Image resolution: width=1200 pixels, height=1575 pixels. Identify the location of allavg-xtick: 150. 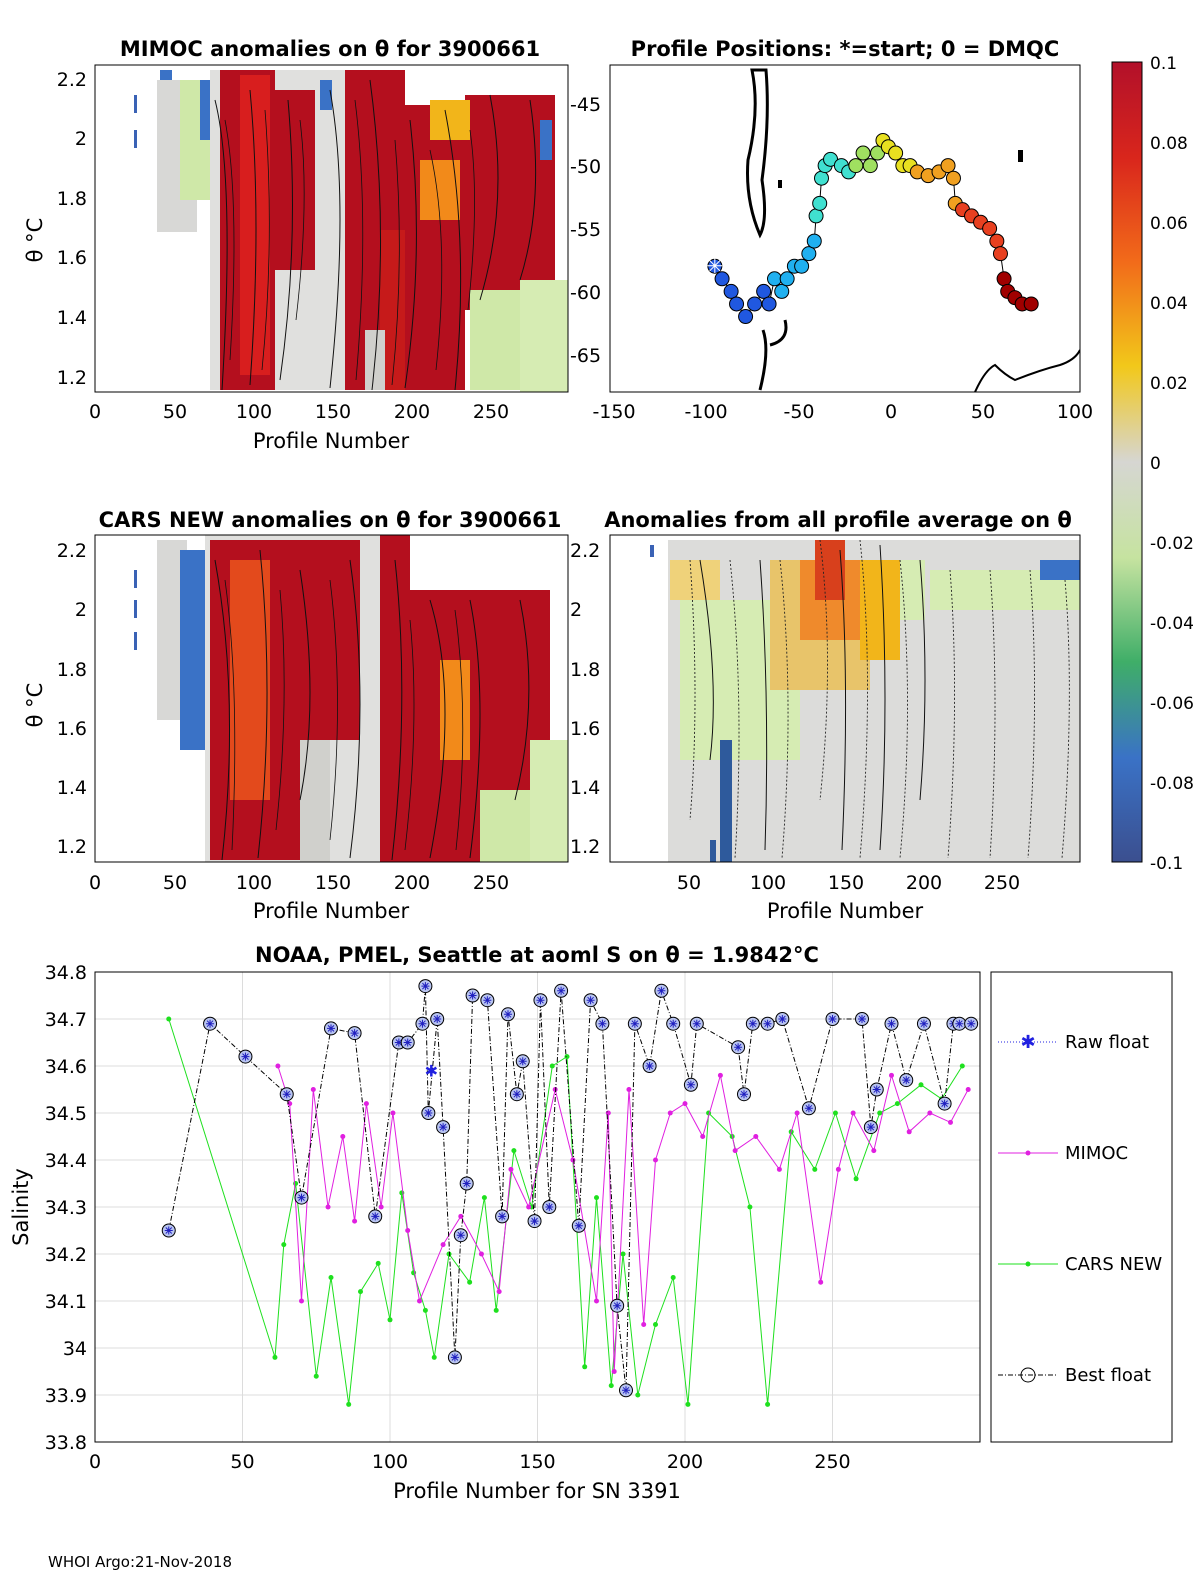
(846, 883).